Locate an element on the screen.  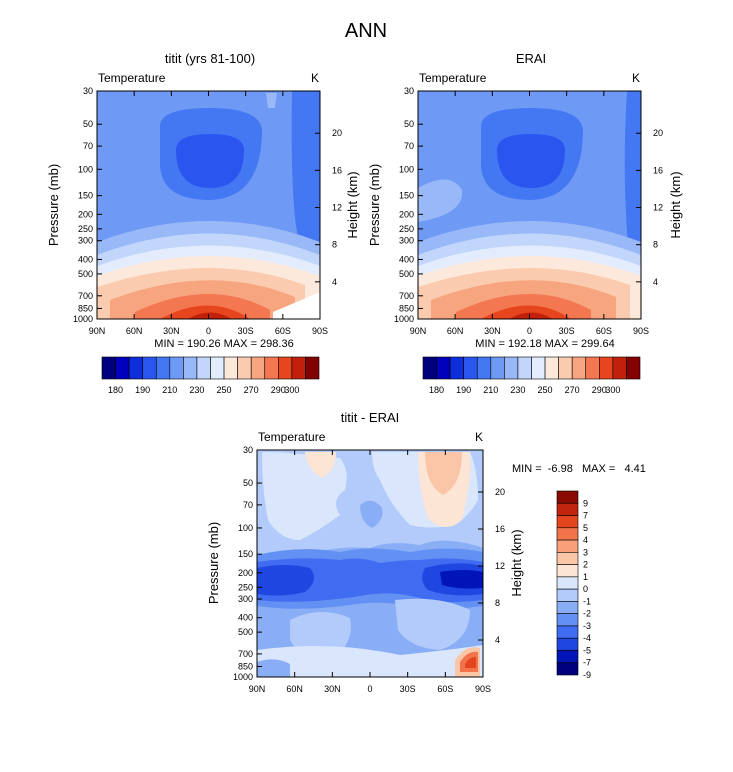
colorbar-label: -5 is located at coordinates (587, 650).